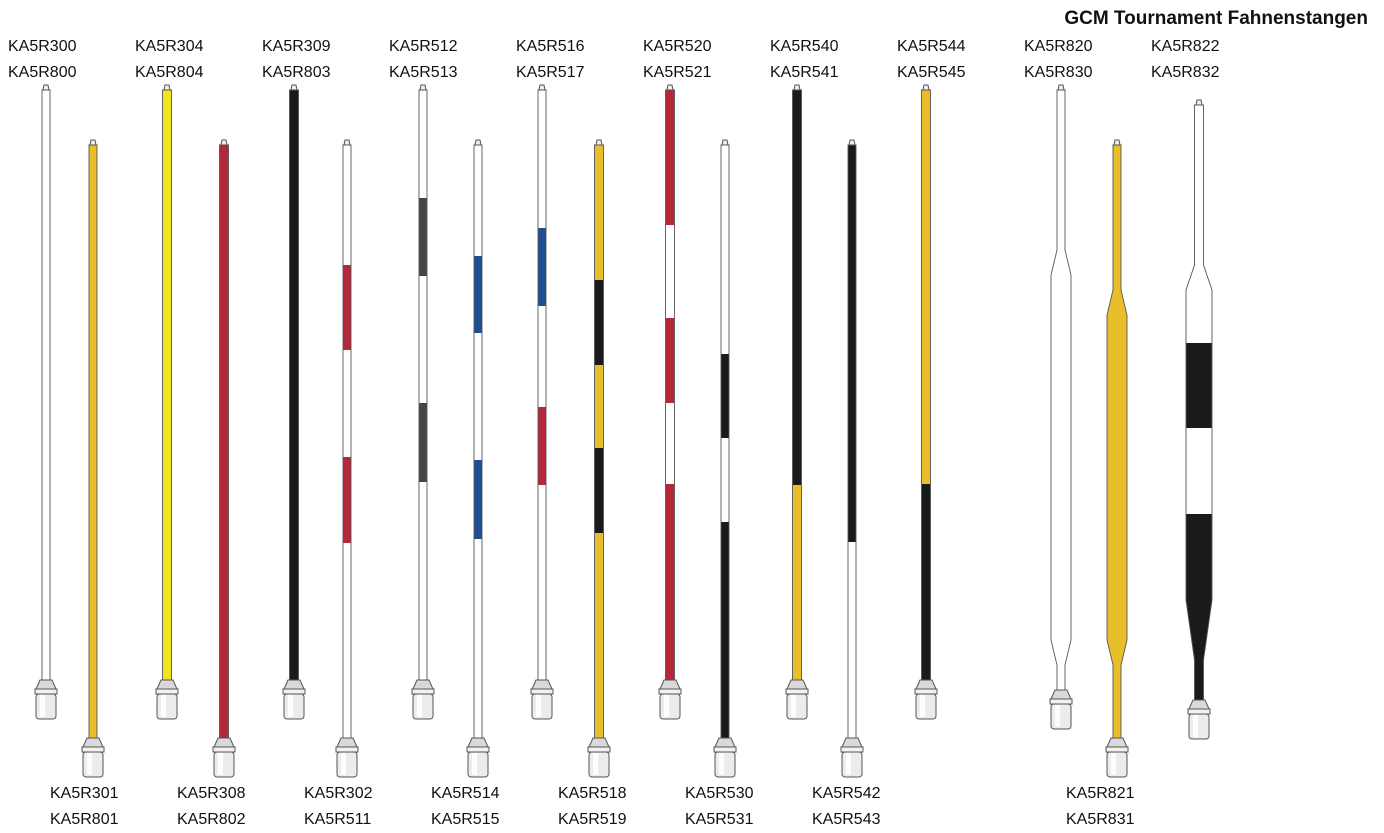 The width and height of the screenshot is (1384, 833). Describe the element at coordinates (550, 59) in the screenshot. I see `top-label-5: KA5R516 KA5R517` at that location.